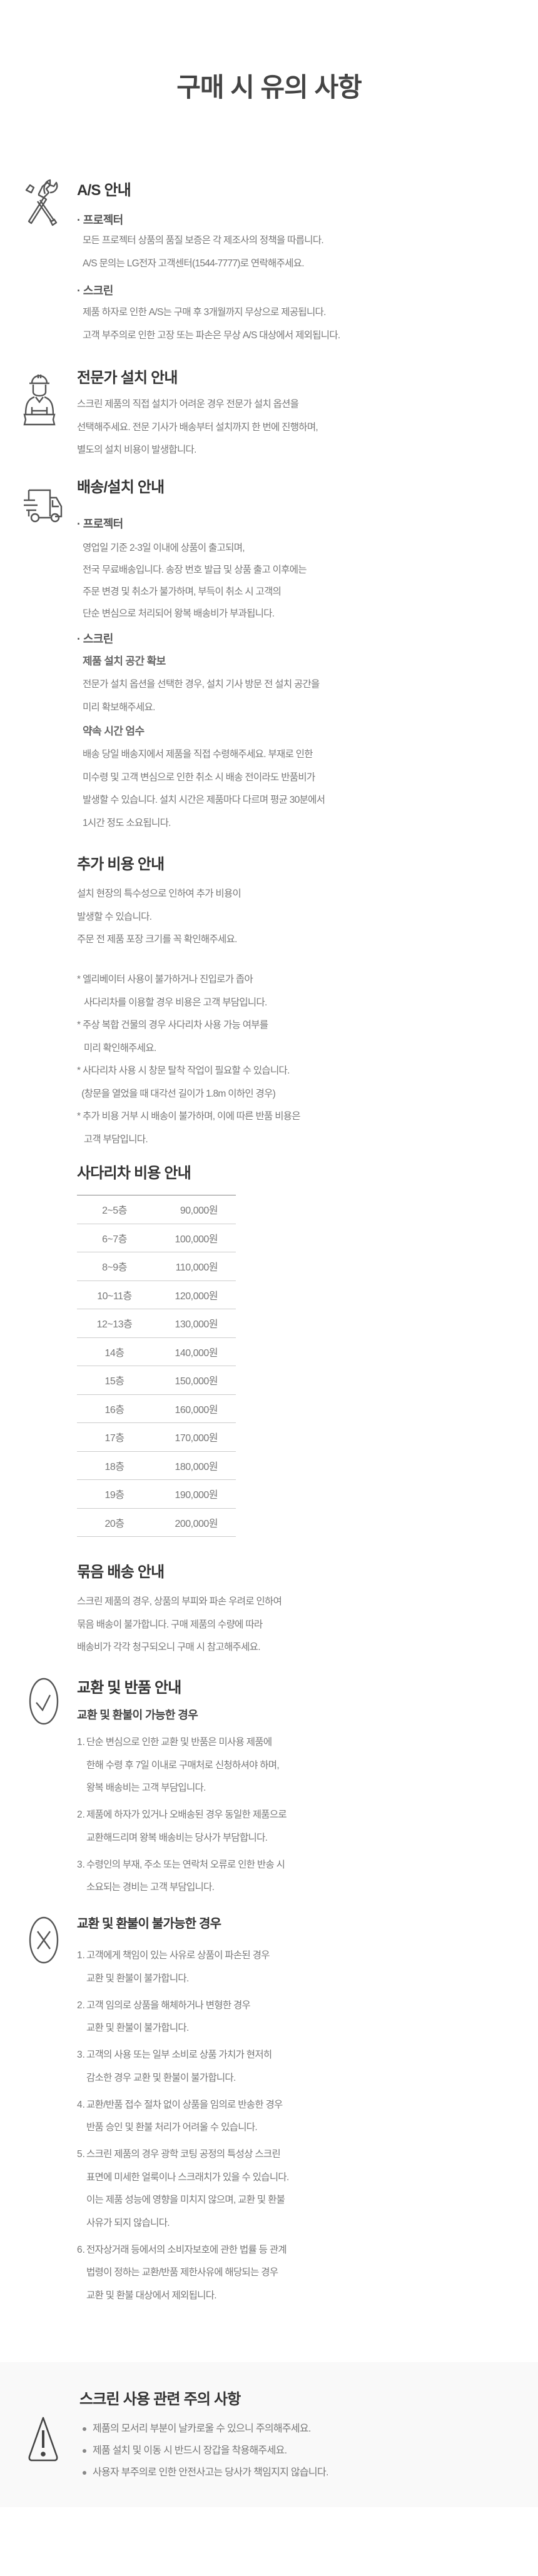 Image resolution: width=538 pixels, height=2576 pixels. Describe the element at coordinates (129, 1688) in the screenshot. I see `exchange-heading: 교환 및 반품 안내` at that location.